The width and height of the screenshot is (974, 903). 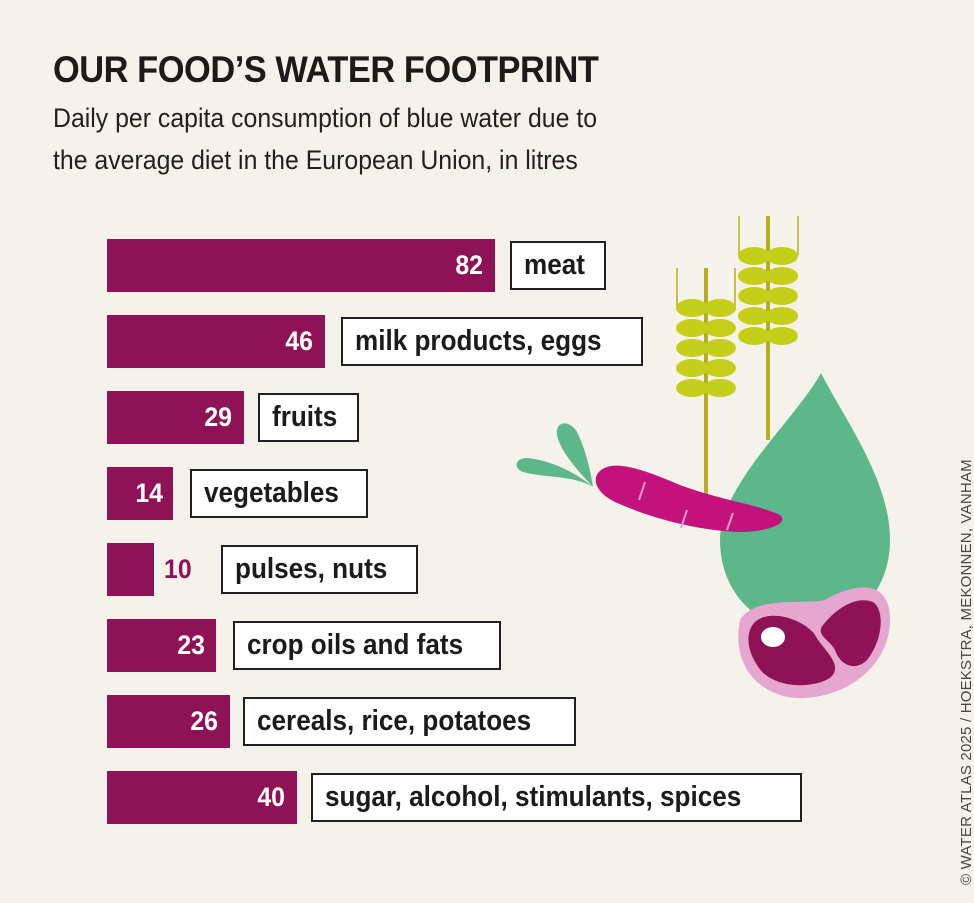 I want to click on steak-icon, so click(x=814, y=643).